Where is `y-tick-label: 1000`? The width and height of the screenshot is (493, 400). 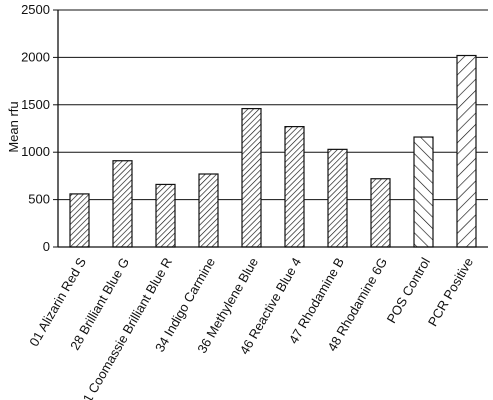 y-tick-label: 1000 is located at coordinates (35, 151).